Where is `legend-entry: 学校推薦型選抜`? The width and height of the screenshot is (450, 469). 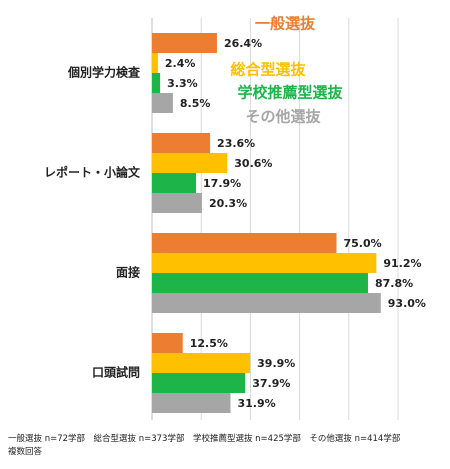
legend-entry: 学校推薦型選抜 is located at coordinates (290, 93).